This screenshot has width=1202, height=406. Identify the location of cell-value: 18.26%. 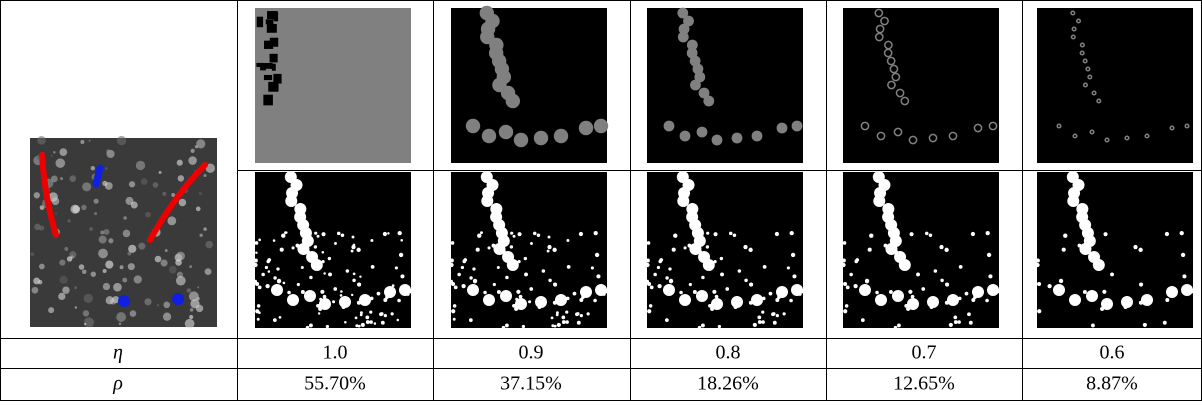
(728, 384).